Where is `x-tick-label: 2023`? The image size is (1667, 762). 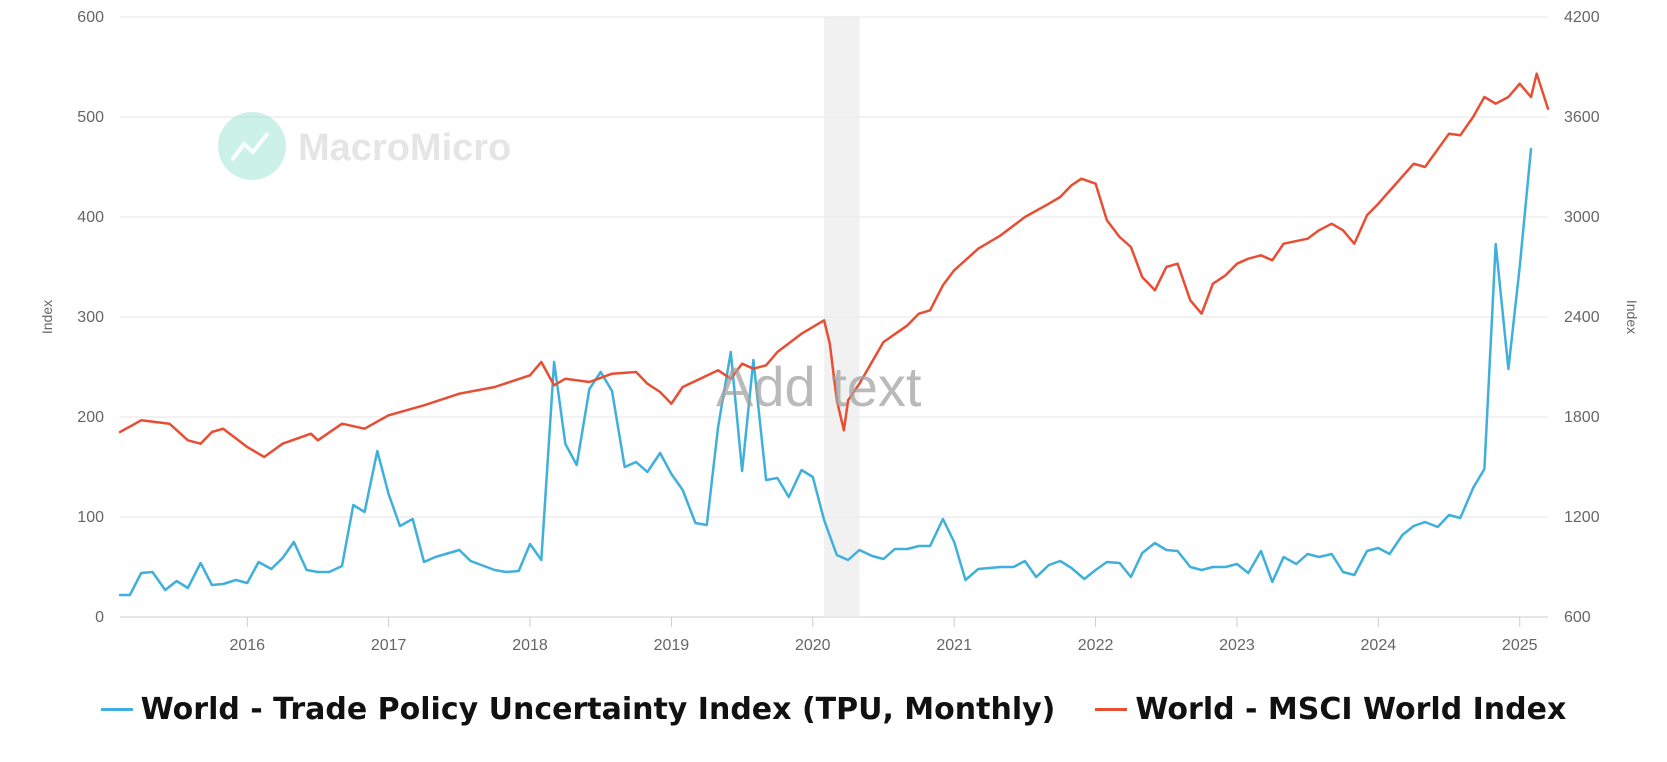 x-tick-label: 2023 is located at coordinates (1237, 645).